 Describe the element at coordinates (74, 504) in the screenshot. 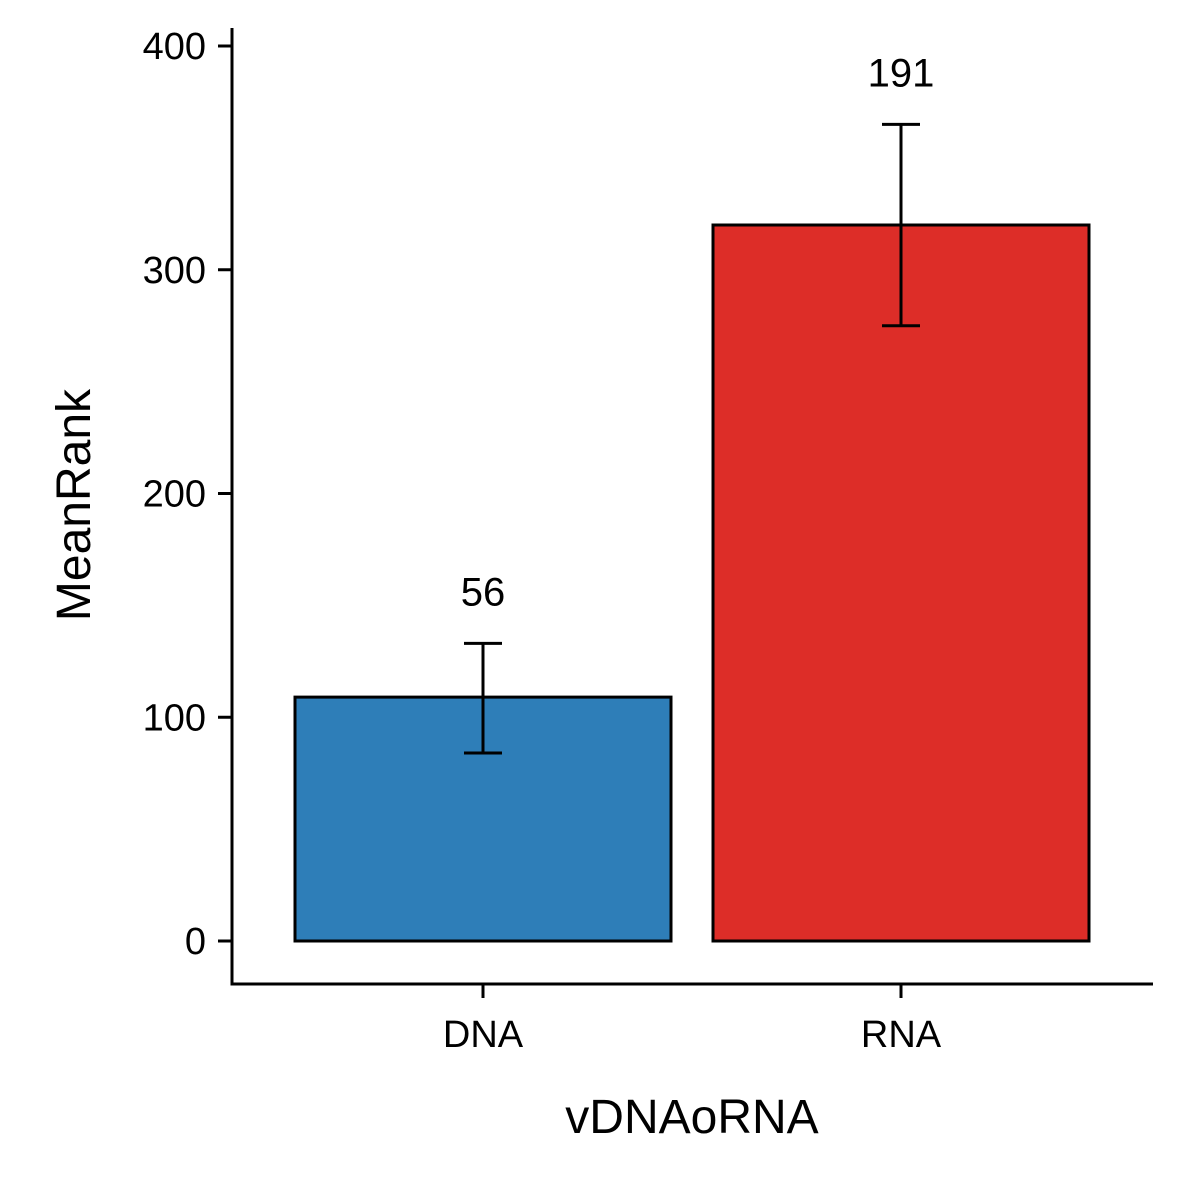

I see `y-axis-title: MeanRank` at that location.